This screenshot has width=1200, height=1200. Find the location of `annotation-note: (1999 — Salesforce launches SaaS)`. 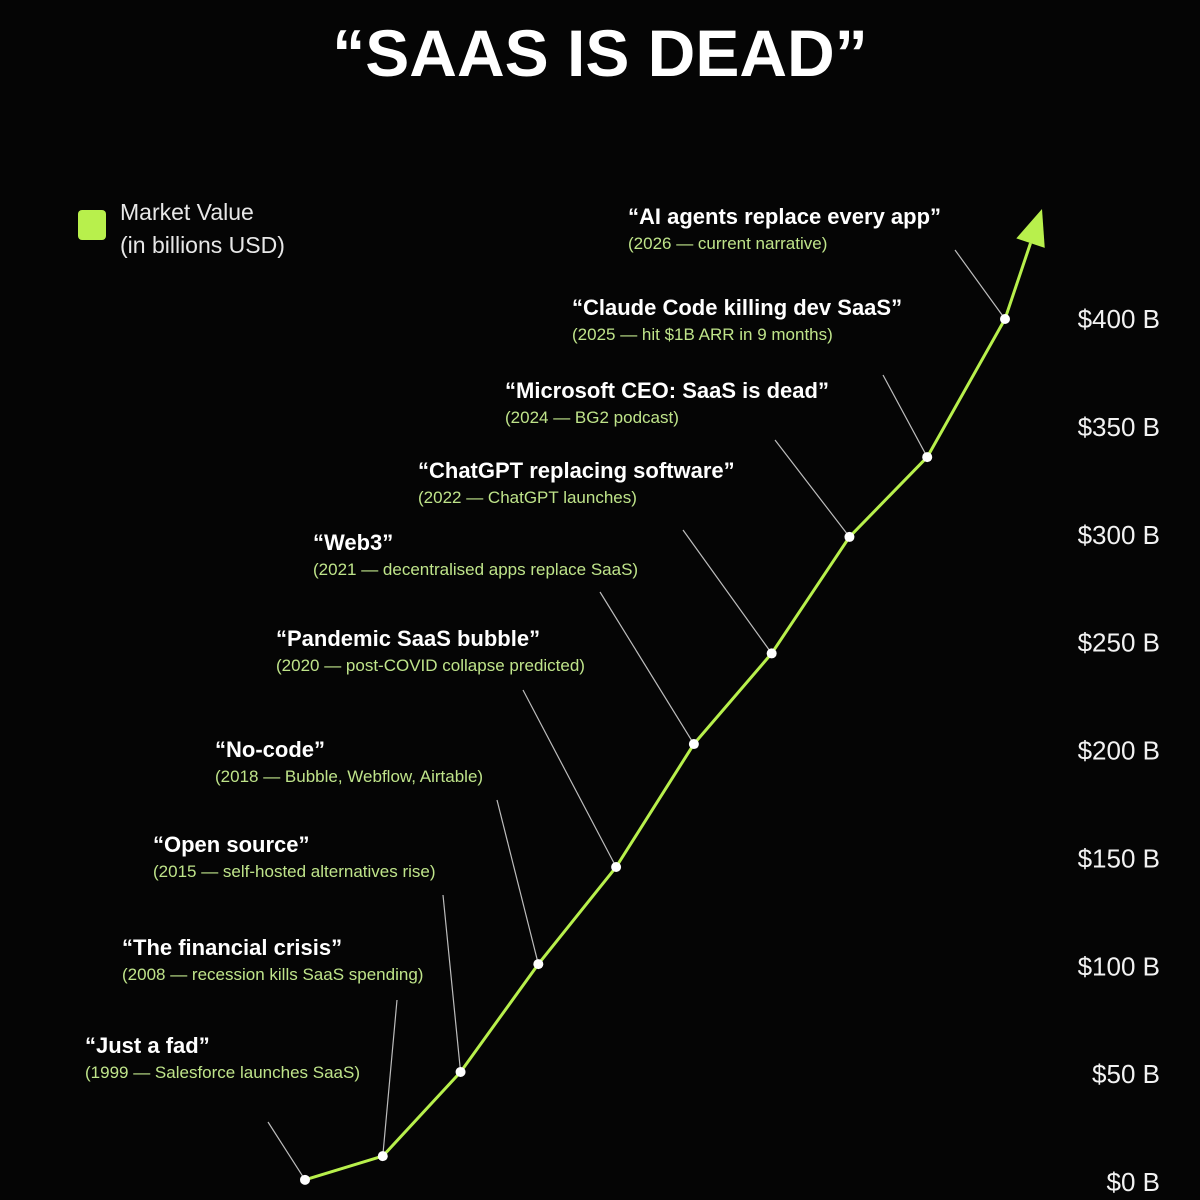

annotation-note: (1999 — Salesforce launches SaaS) is located at coordinates (222, 1072).